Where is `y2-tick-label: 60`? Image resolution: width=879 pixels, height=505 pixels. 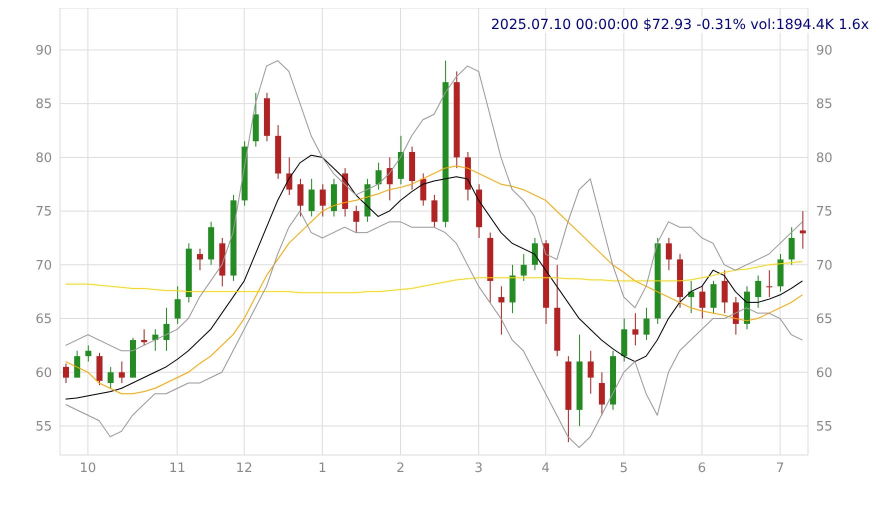 y2-tick-label: 60 is located at coordinates (824, 373).